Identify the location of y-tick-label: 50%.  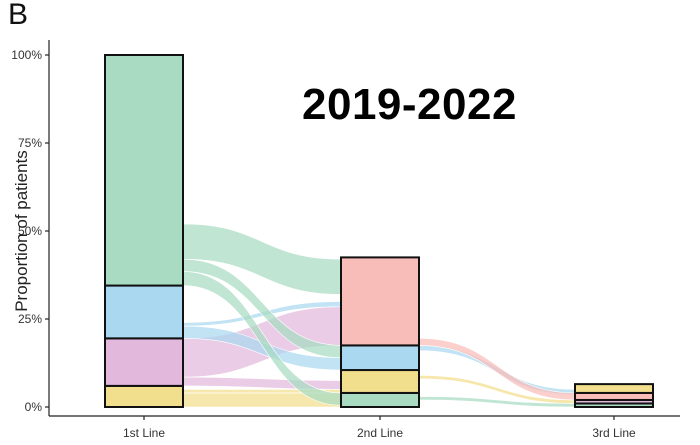
(30, 231).